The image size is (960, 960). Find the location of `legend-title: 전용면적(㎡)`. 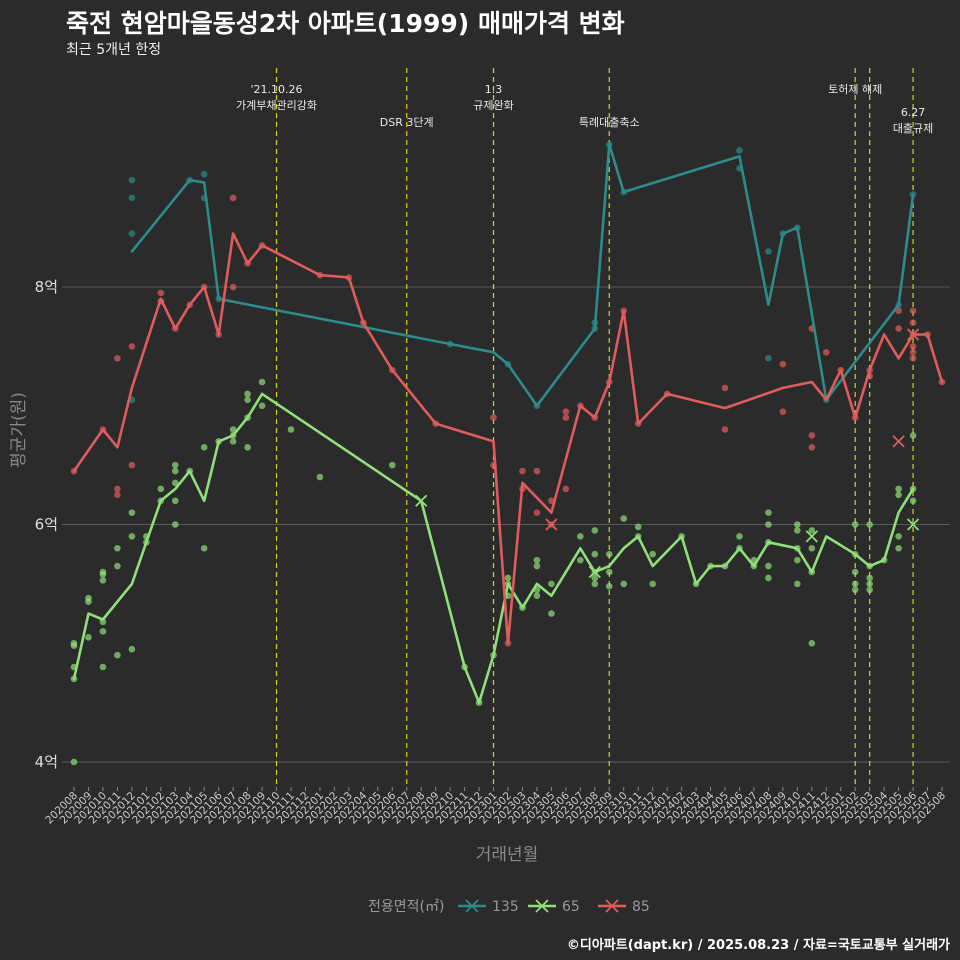

legend-title: 전용면적(㎡) is located at coordinates (406, 907).